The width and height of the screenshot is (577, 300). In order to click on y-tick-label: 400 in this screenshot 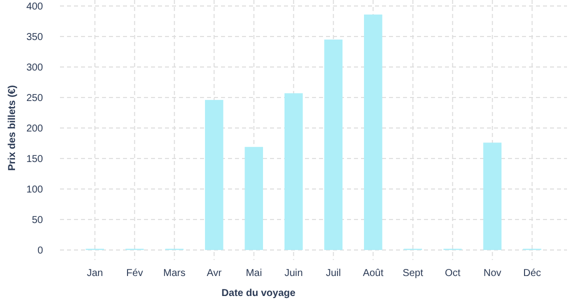, I will do `click(35, 7)`.